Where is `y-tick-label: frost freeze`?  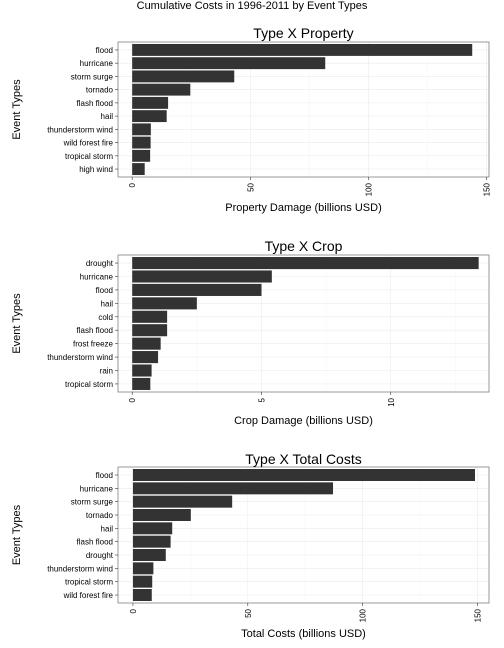 y-tick-label: frost freeze is located at coordinates (93, 344).